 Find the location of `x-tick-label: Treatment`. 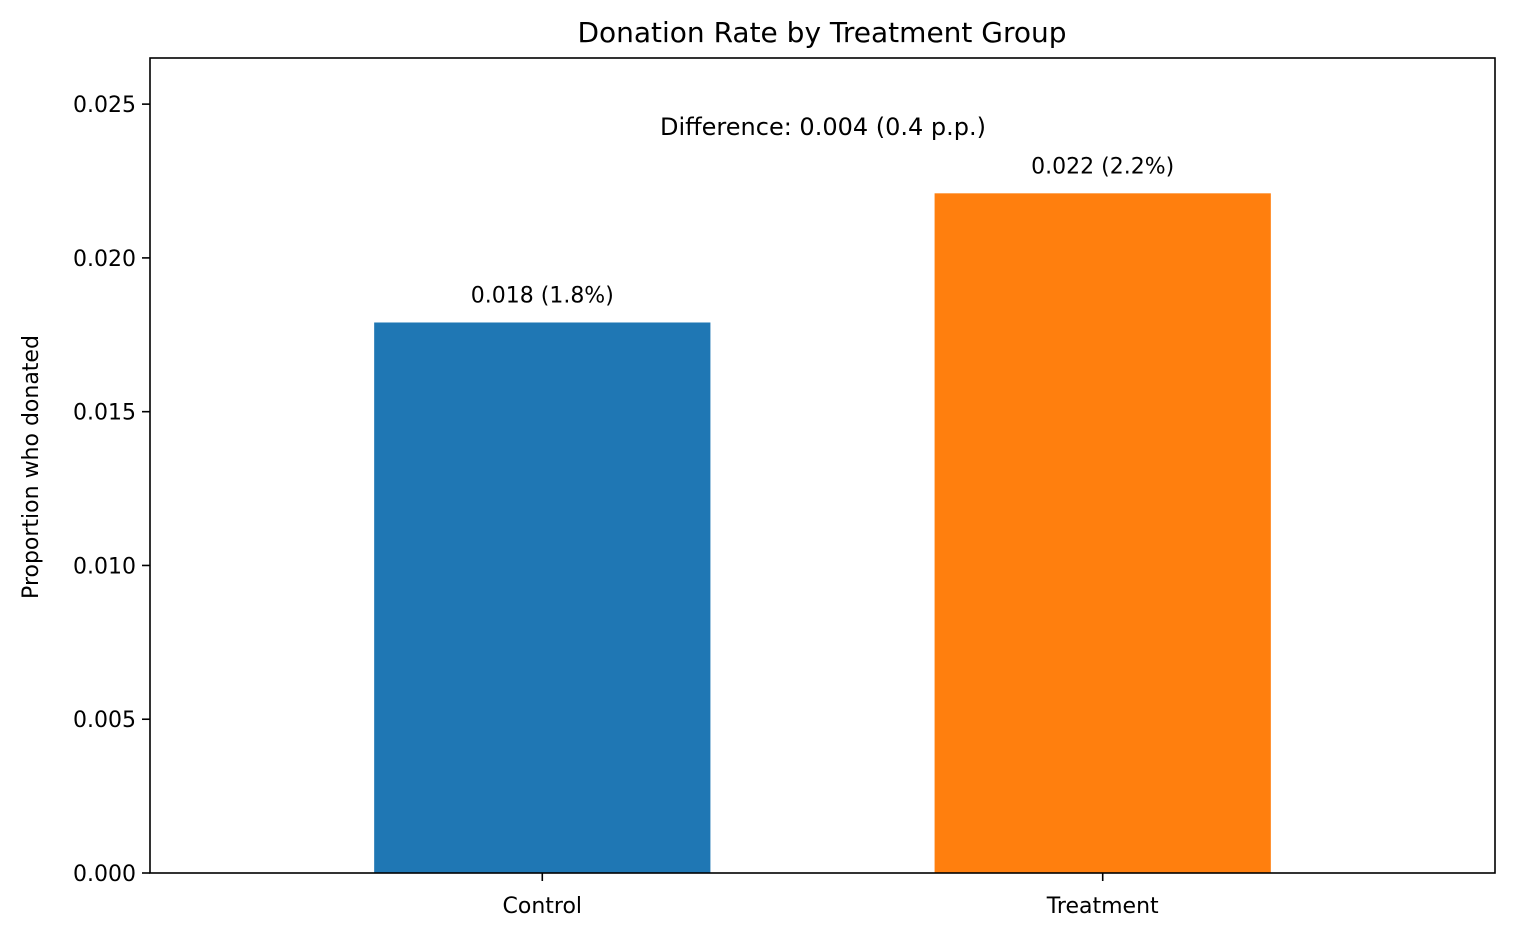

x-tick-label: Treatment is located at coordinates (1102, 906).